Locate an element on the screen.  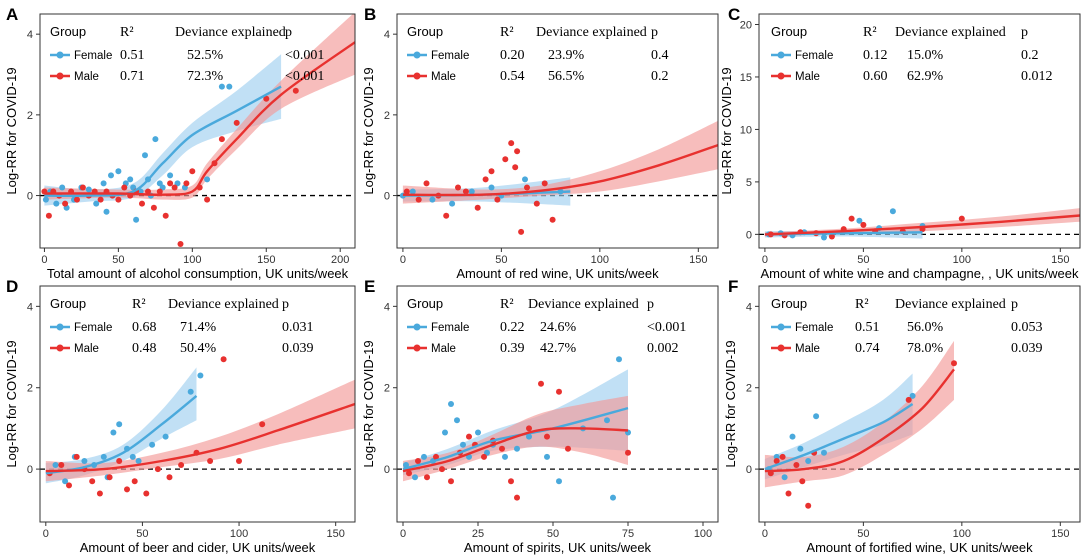
x-tick-label: 75 is located at coordinates (628, 534).